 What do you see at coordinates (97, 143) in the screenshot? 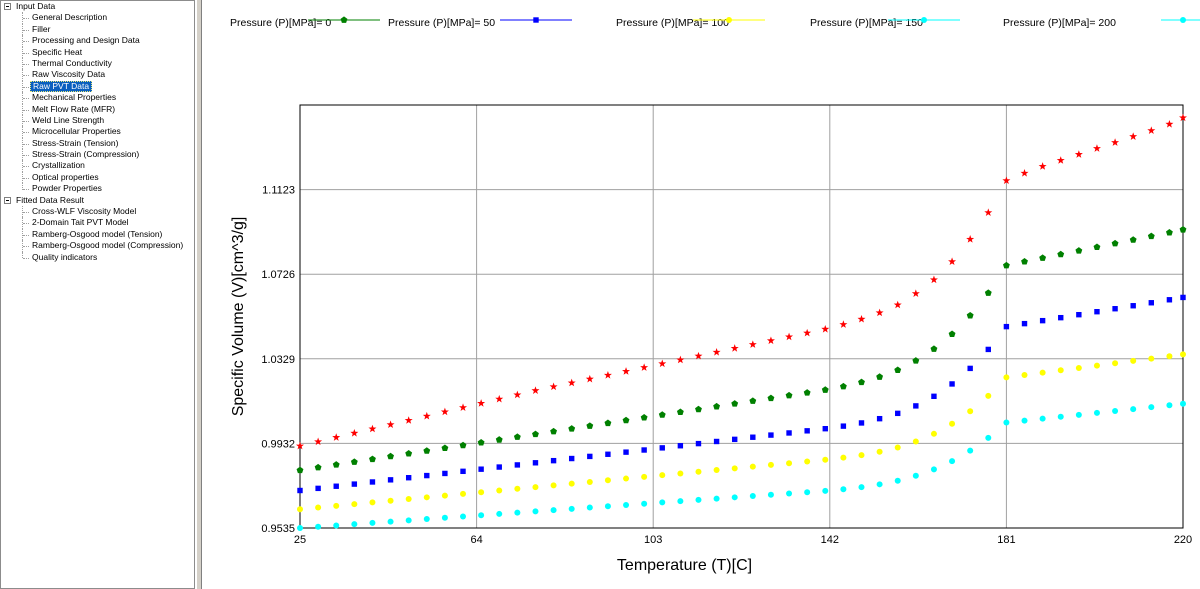
I see `tree-item-stress-strain-tension: Stress-Strain (Tension)` at bounding box center [97, 143].